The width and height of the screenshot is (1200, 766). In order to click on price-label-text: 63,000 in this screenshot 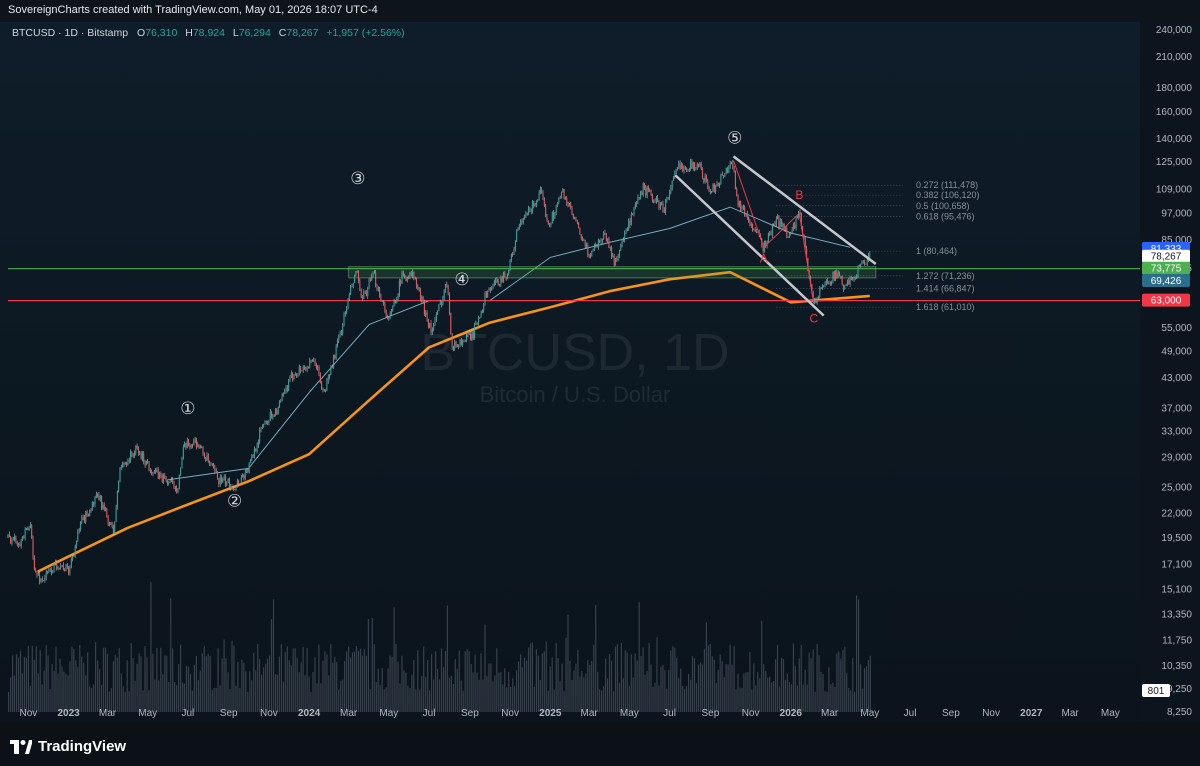, I will do `click(1166, 301)`.